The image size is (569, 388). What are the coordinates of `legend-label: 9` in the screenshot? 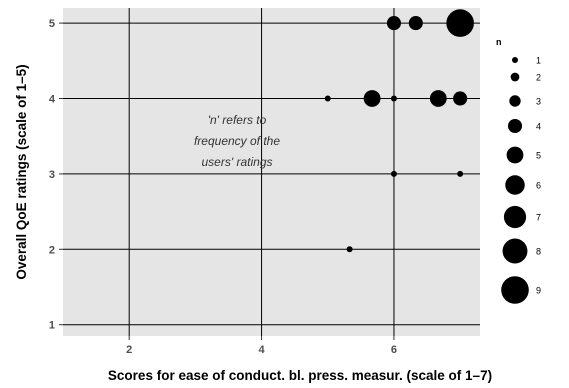 It's located at (538, 291).